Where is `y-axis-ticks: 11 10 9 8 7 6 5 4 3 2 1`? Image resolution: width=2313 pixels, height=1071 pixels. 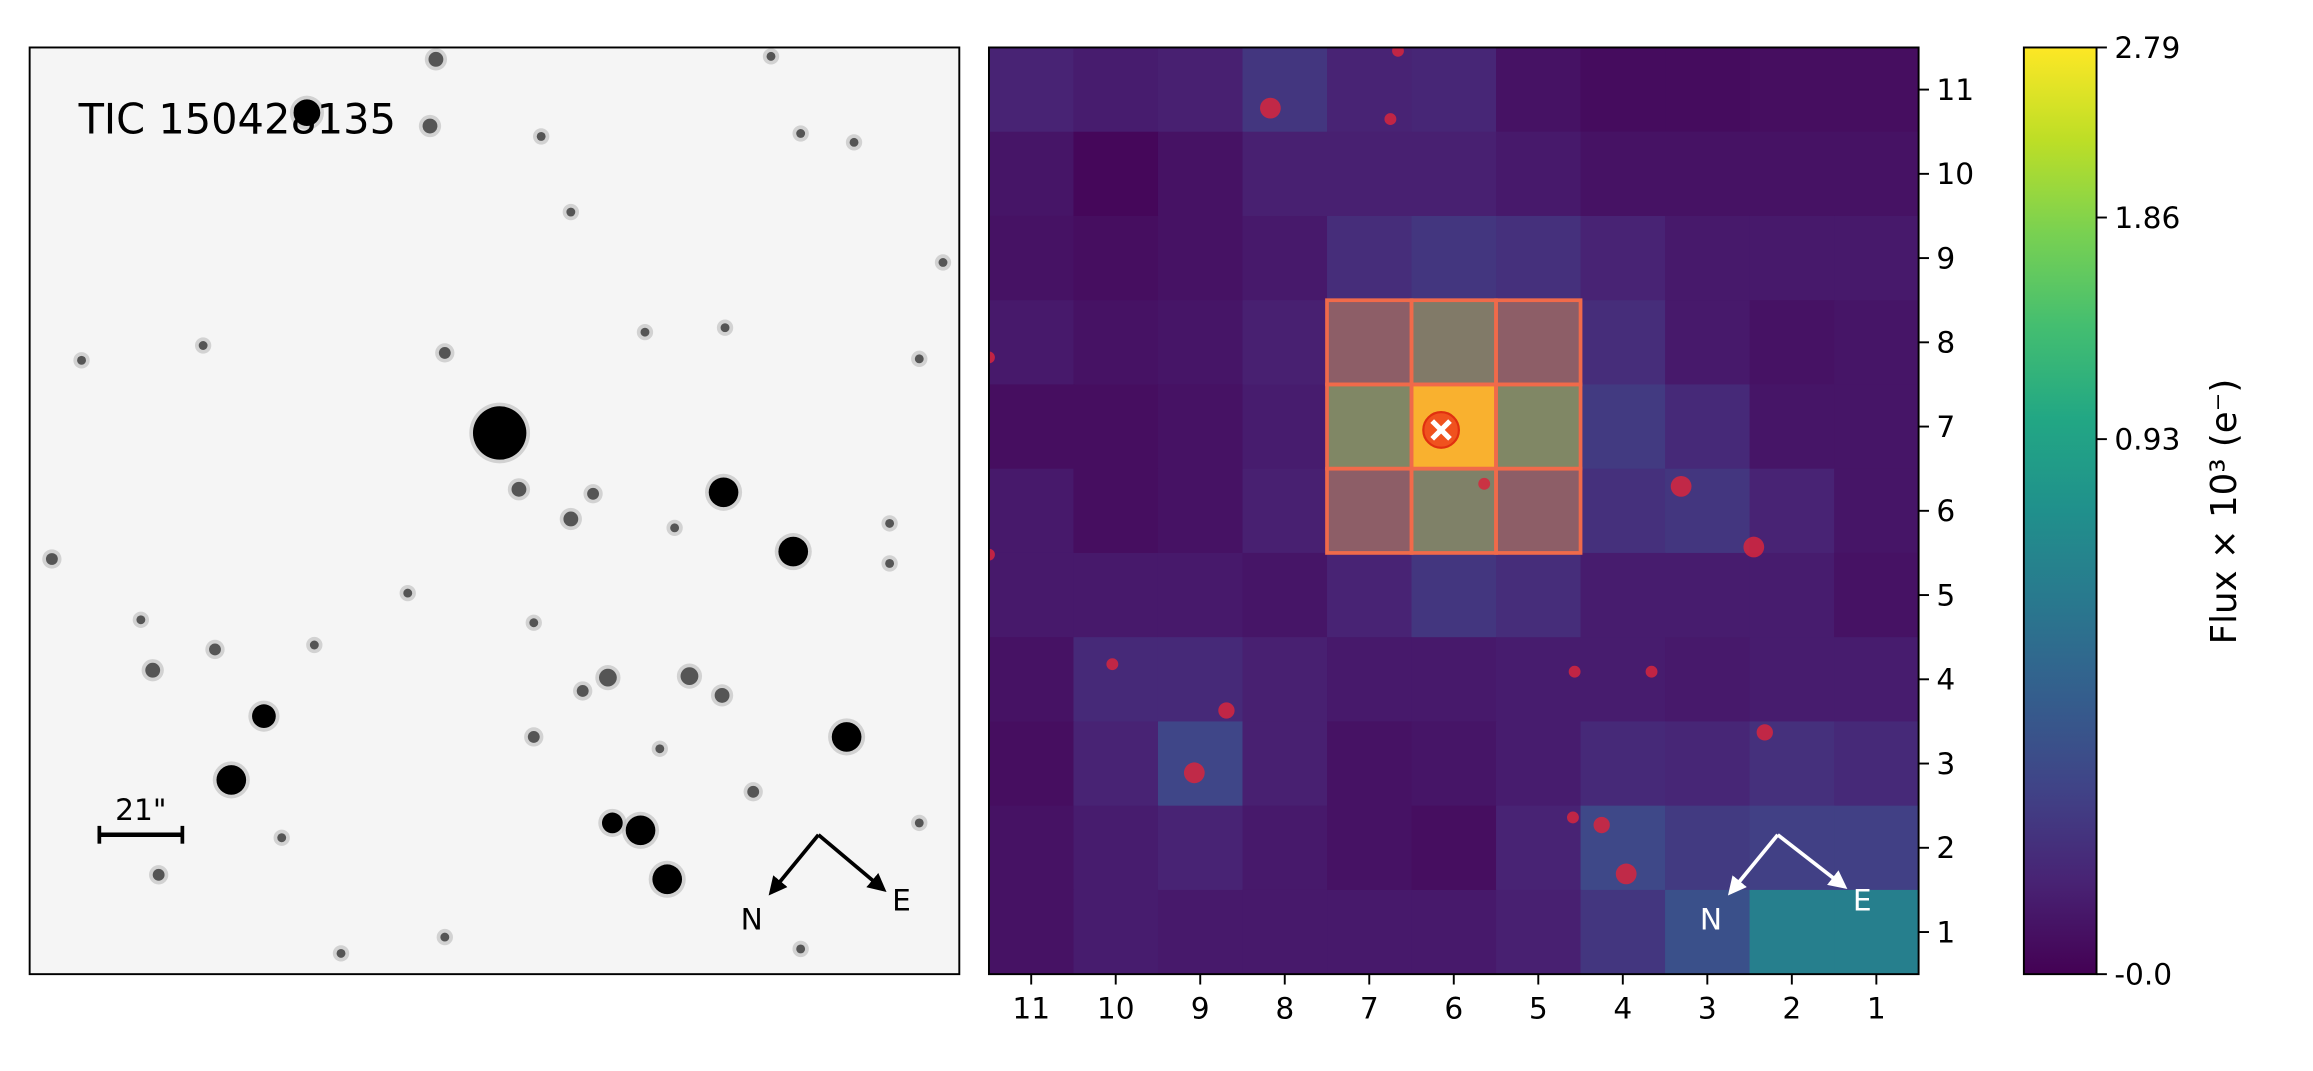
y-axis-ticks: 11 10 9 8 7 6 5 4 3 2 1 is located at coordinates (1946, 510).